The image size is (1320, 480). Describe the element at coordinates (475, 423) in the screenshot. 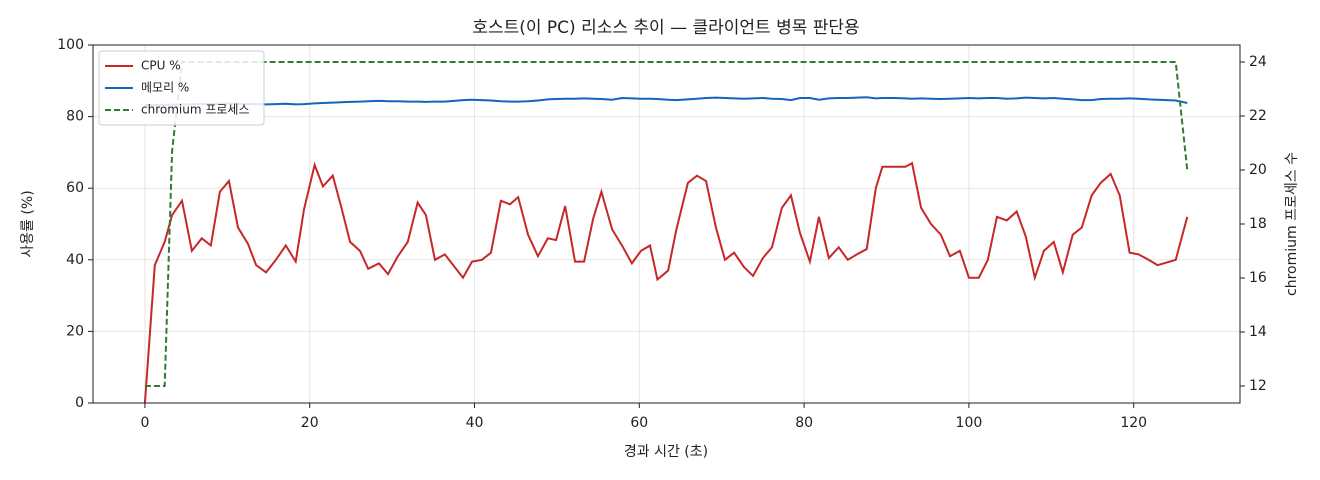

I see `x-tick-label: 40` at that location.